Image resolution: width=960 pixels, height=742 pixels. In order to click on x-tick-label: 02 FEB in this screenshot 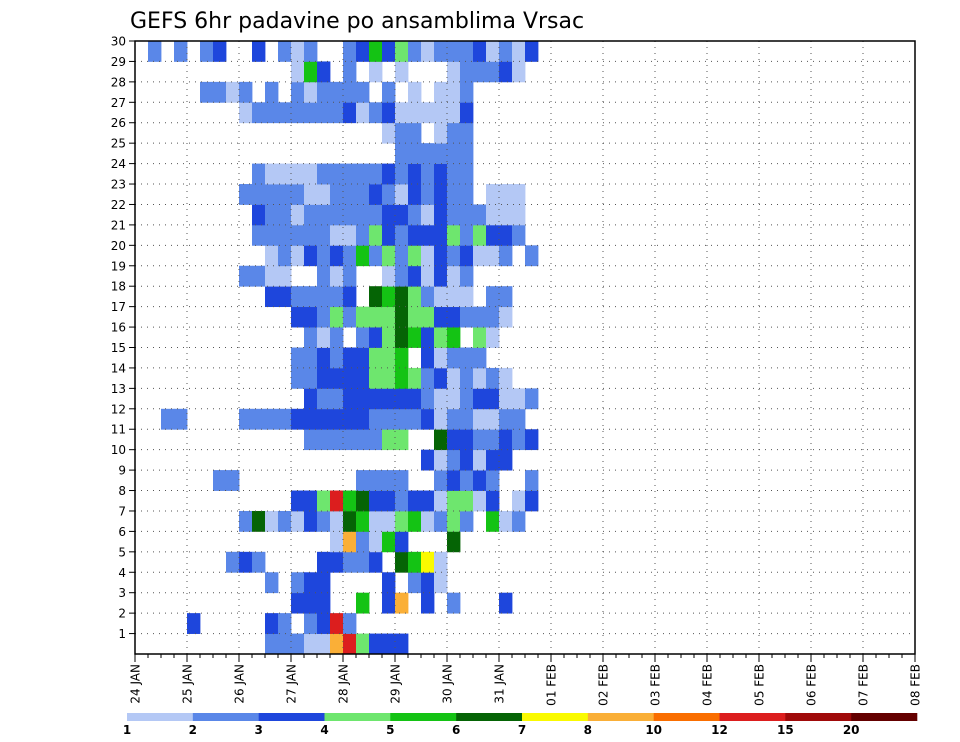, I will do `click(604, 685)`.